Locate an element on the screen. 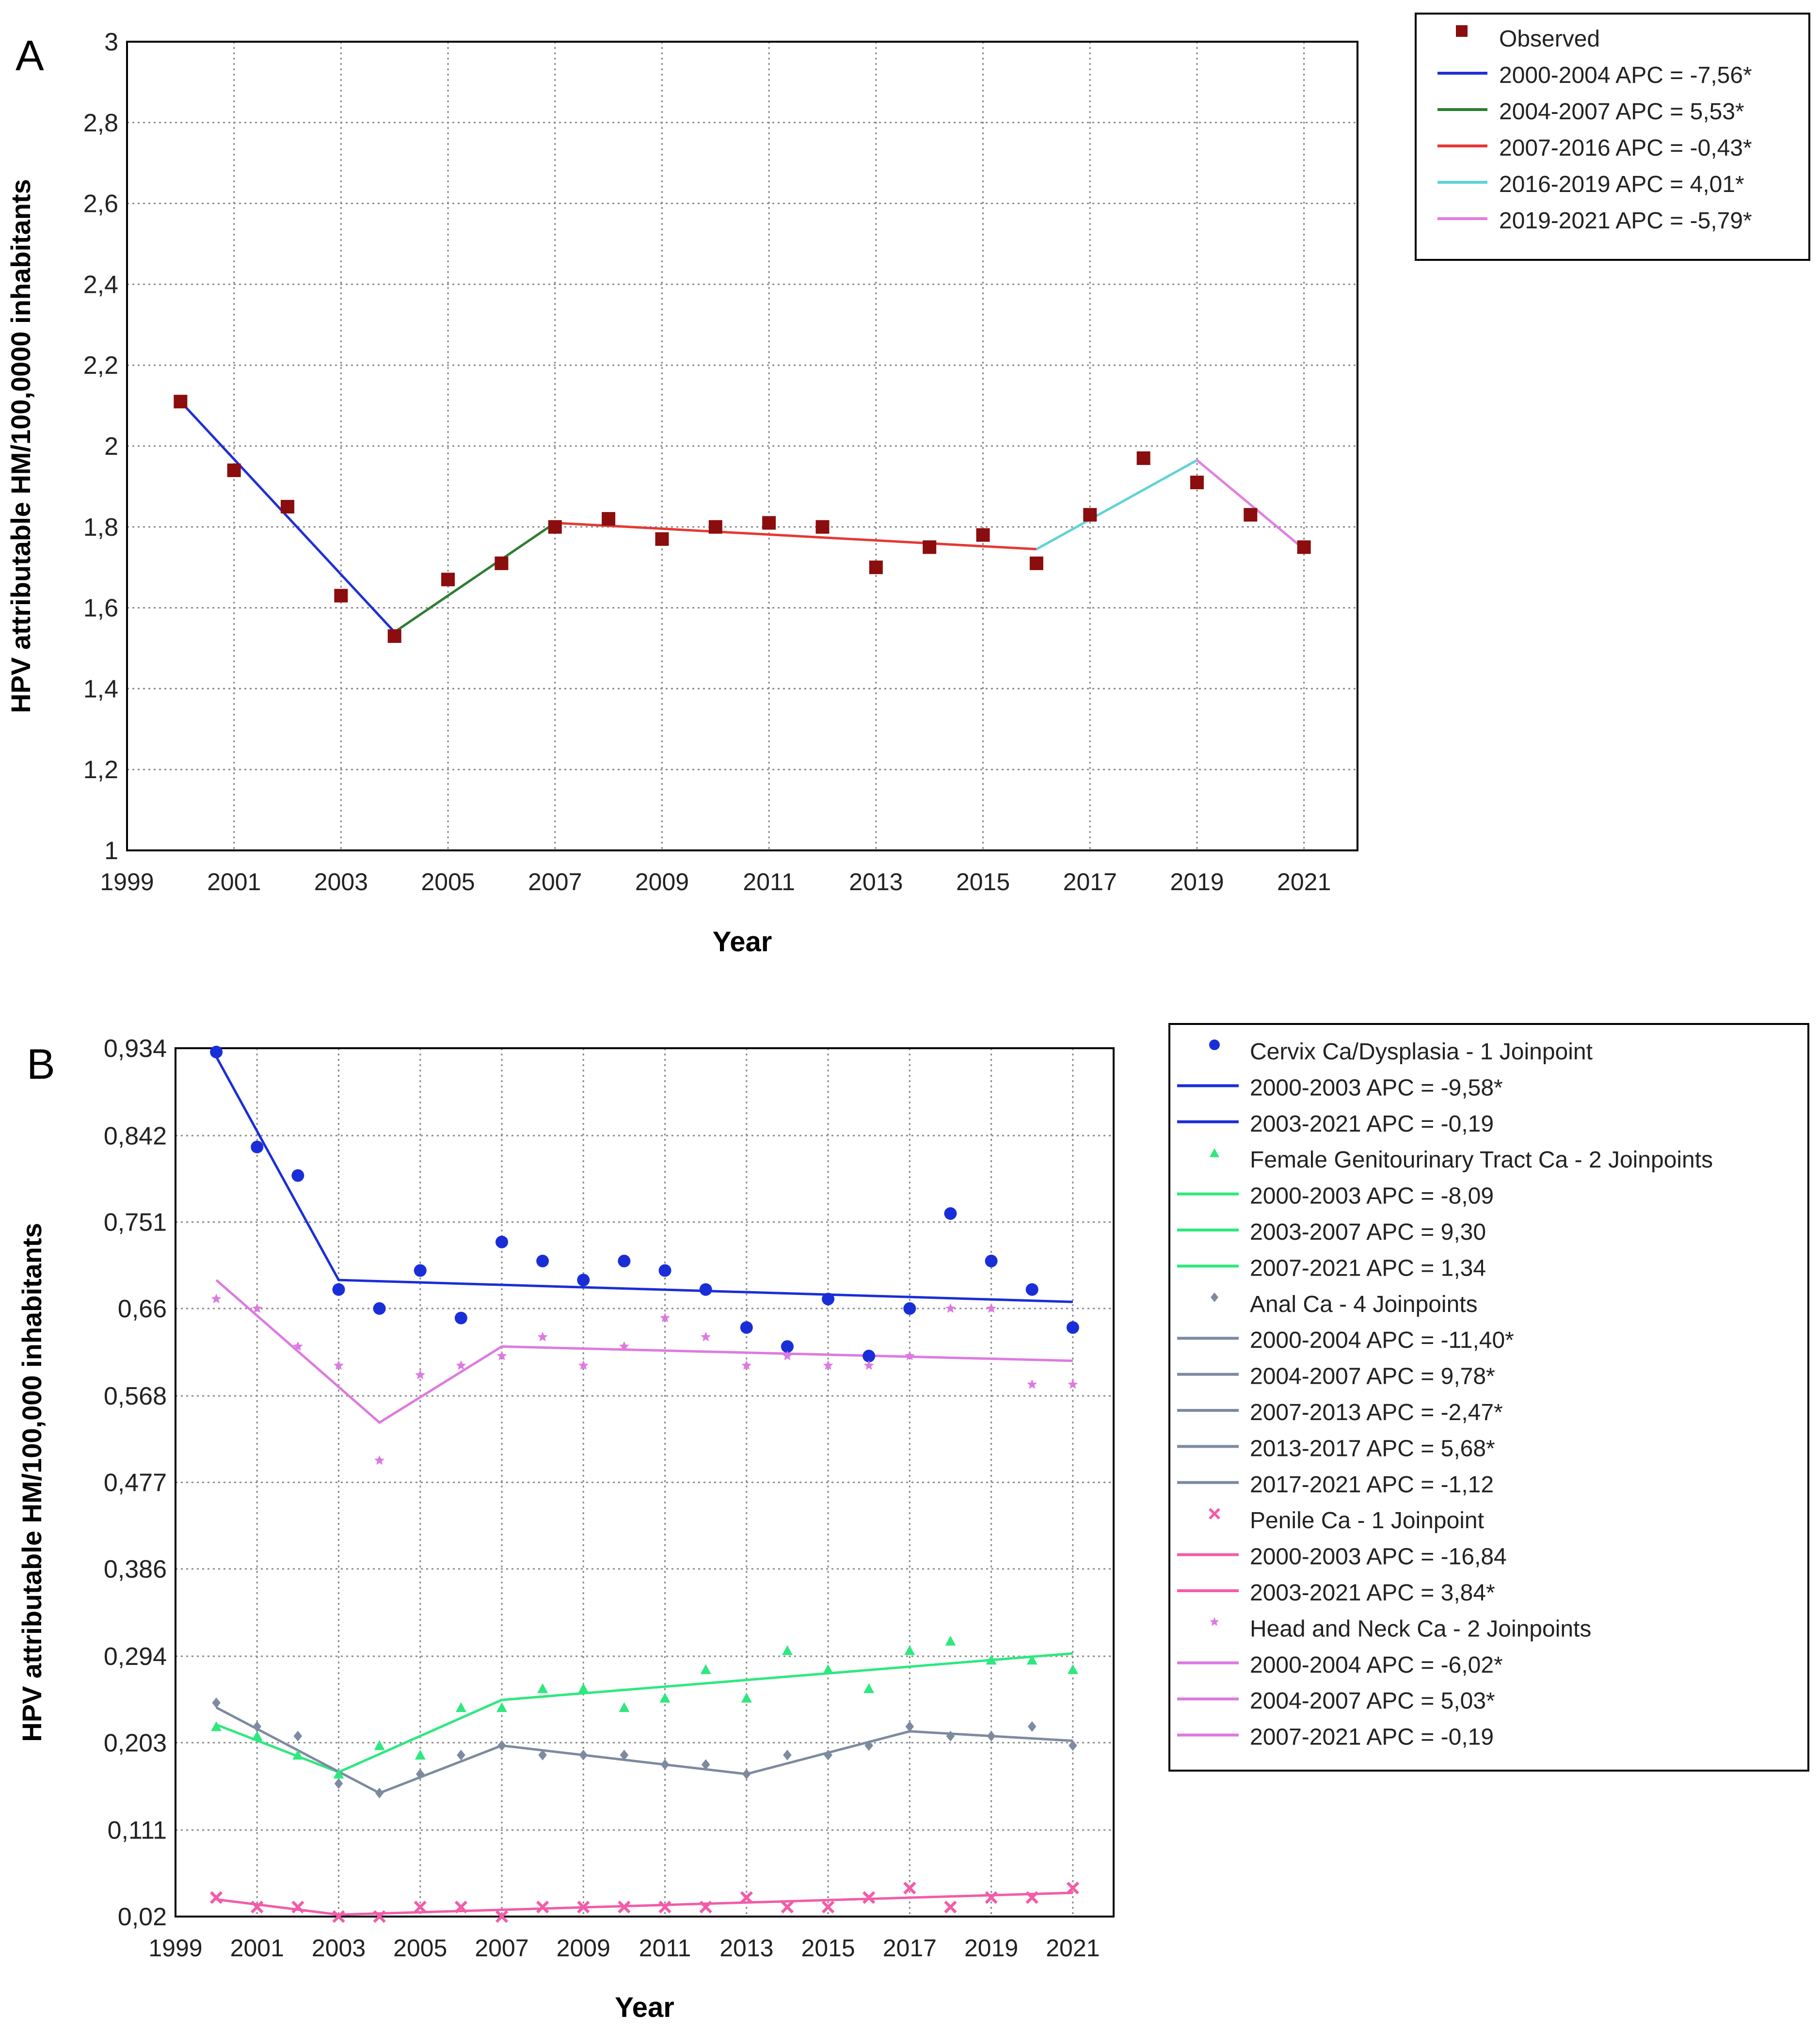  legend-segment-label: 2003-2007 APC = 9,30 is located at coordinates (1368, 1232).